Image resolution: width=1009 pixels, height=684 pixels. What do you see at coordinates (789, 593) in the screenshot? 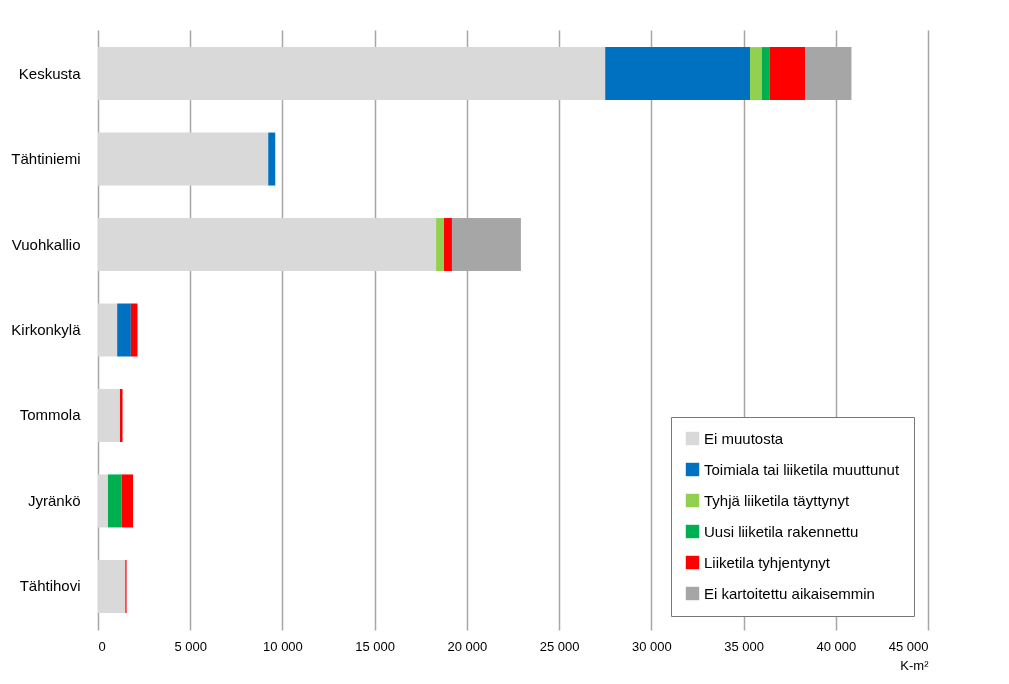
I see `legend-label: Ei kartoitettu aikaisemmin` at bounding box center [789, 593].